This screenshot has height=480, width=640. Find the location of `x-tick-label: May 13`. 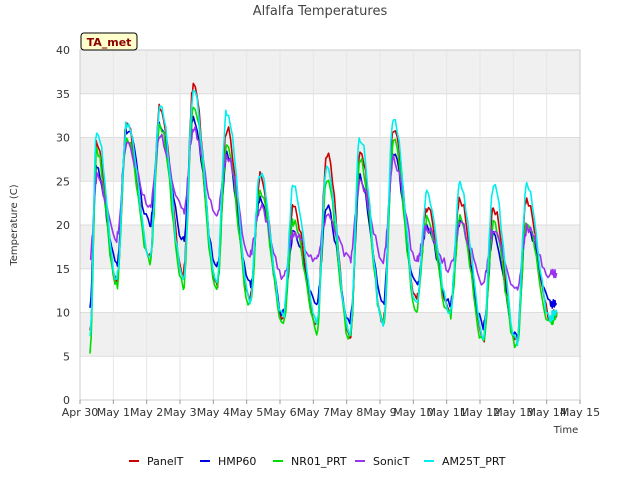

x-tick-label: May 13 is located at coordinates (513, 412).